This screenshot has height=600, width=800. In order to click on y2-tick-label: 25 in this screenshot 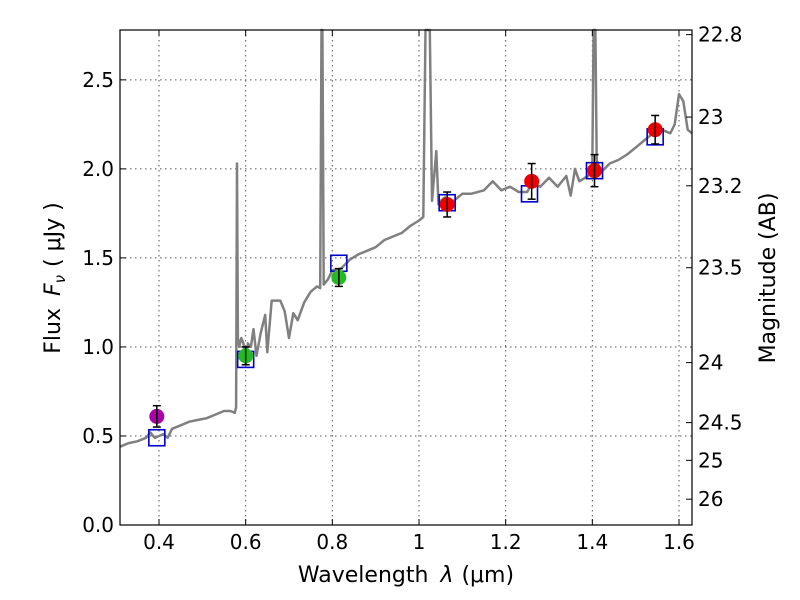, I will do `click(710, 460)`.